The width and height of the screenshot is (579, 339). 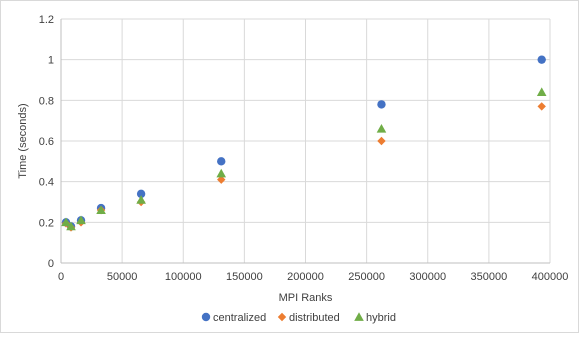 What do you see at coordinates (381, 318) in the screenshot?
I see `legend-label: hybrid` at bounding box center [381, 318].